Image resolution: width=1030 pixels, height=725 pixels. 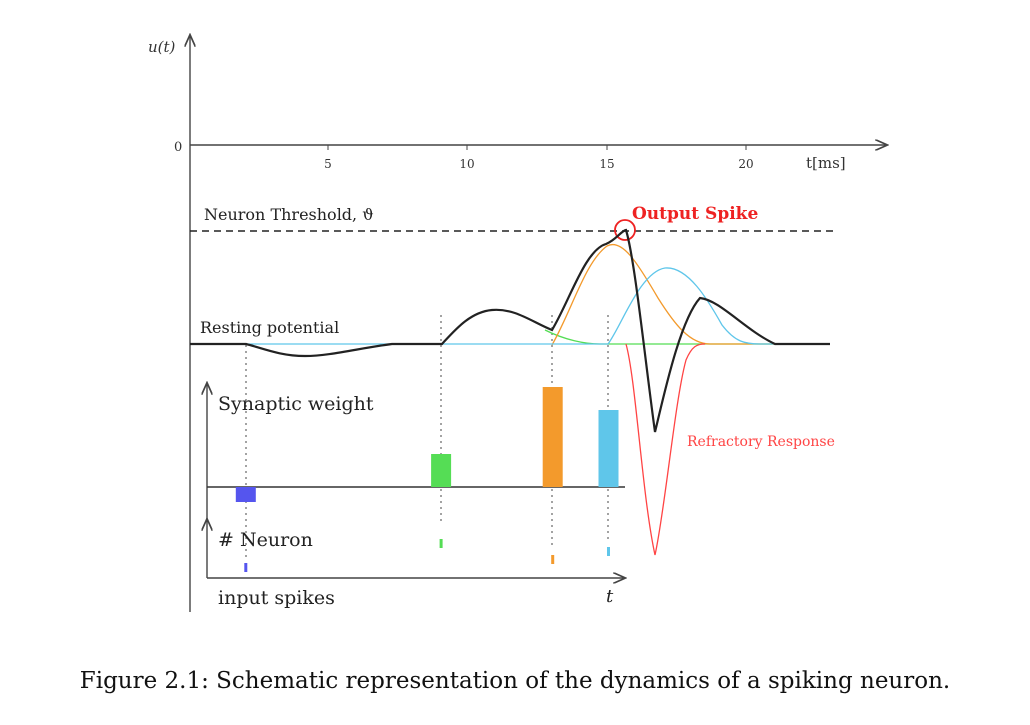 I want to click on x-tick-label: 10, so click(x=466, y=164).